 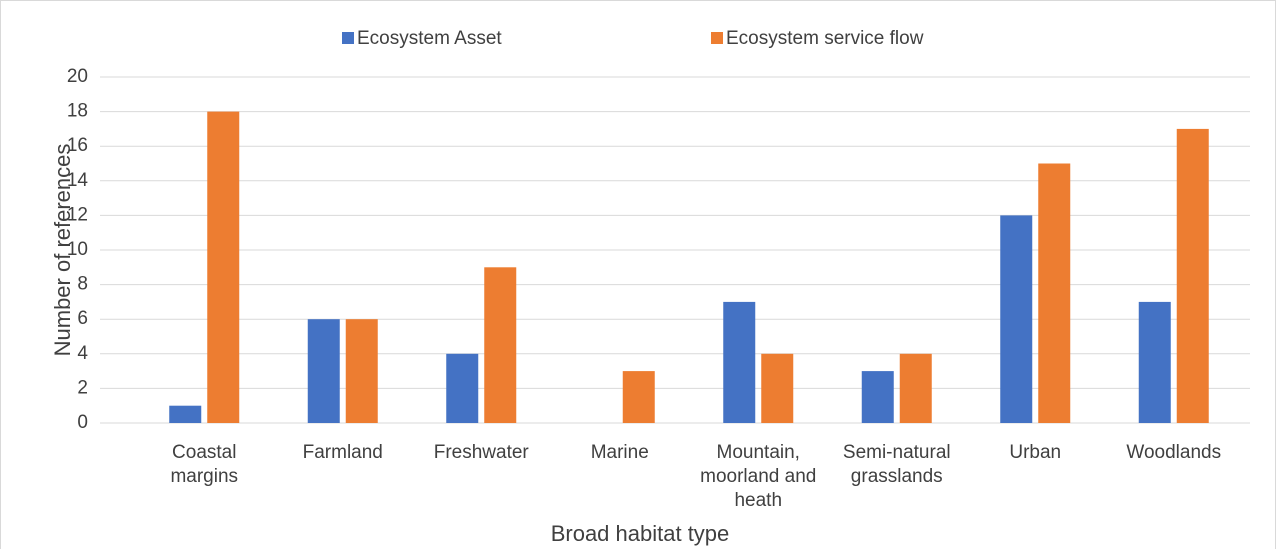 I want to click on y-axis-title: Number of references, so click(x=62, y=250).